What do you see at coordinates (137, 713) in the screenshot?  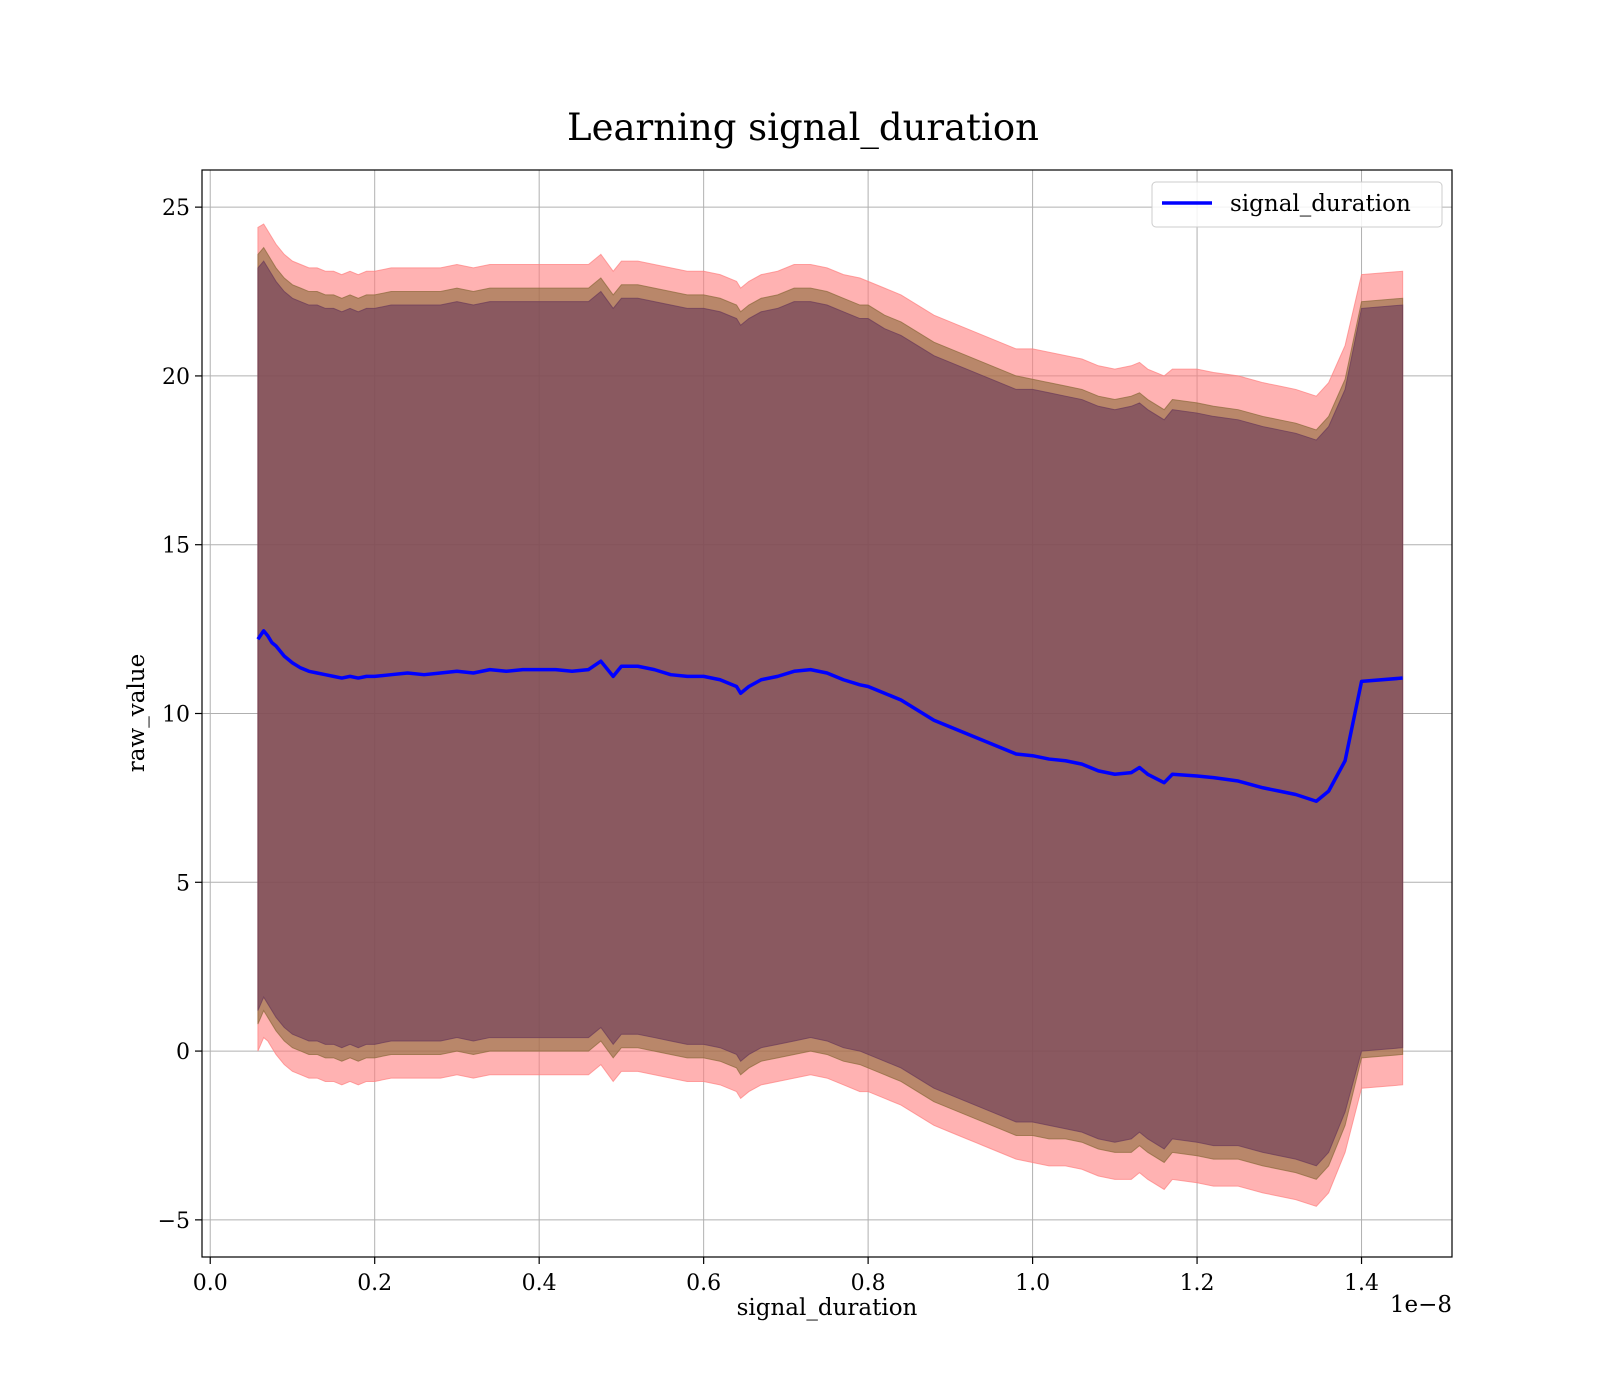 I see `y-axis-label: raw_value` at bounding box center [137, 713].